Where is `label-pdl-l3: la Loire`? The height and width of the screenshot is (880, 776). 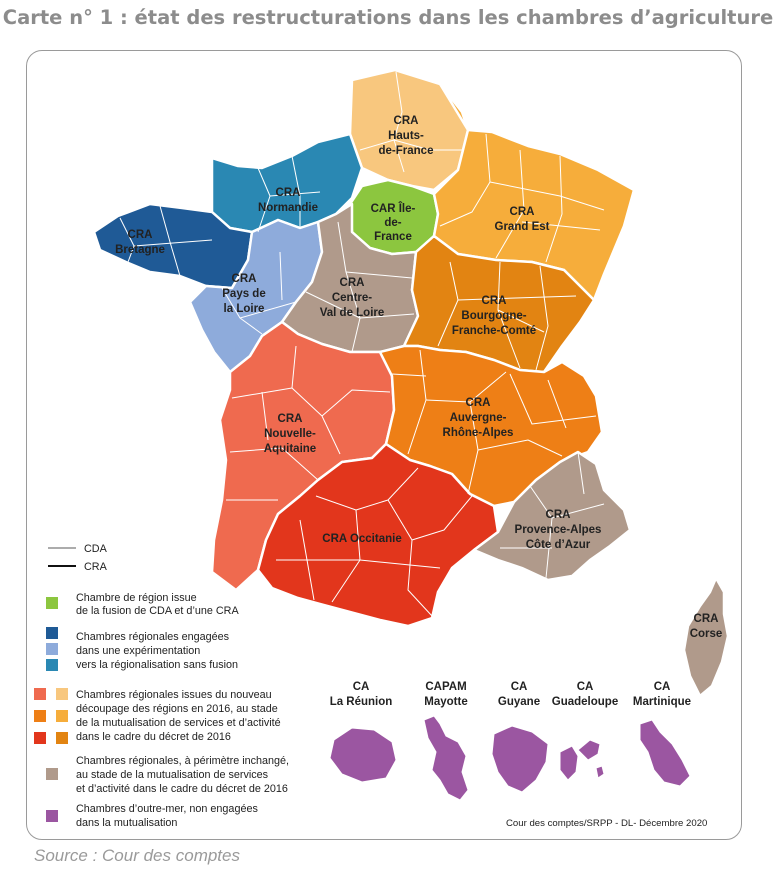 label-pdl-l3: la Loire is located at coordinates (244, 309).